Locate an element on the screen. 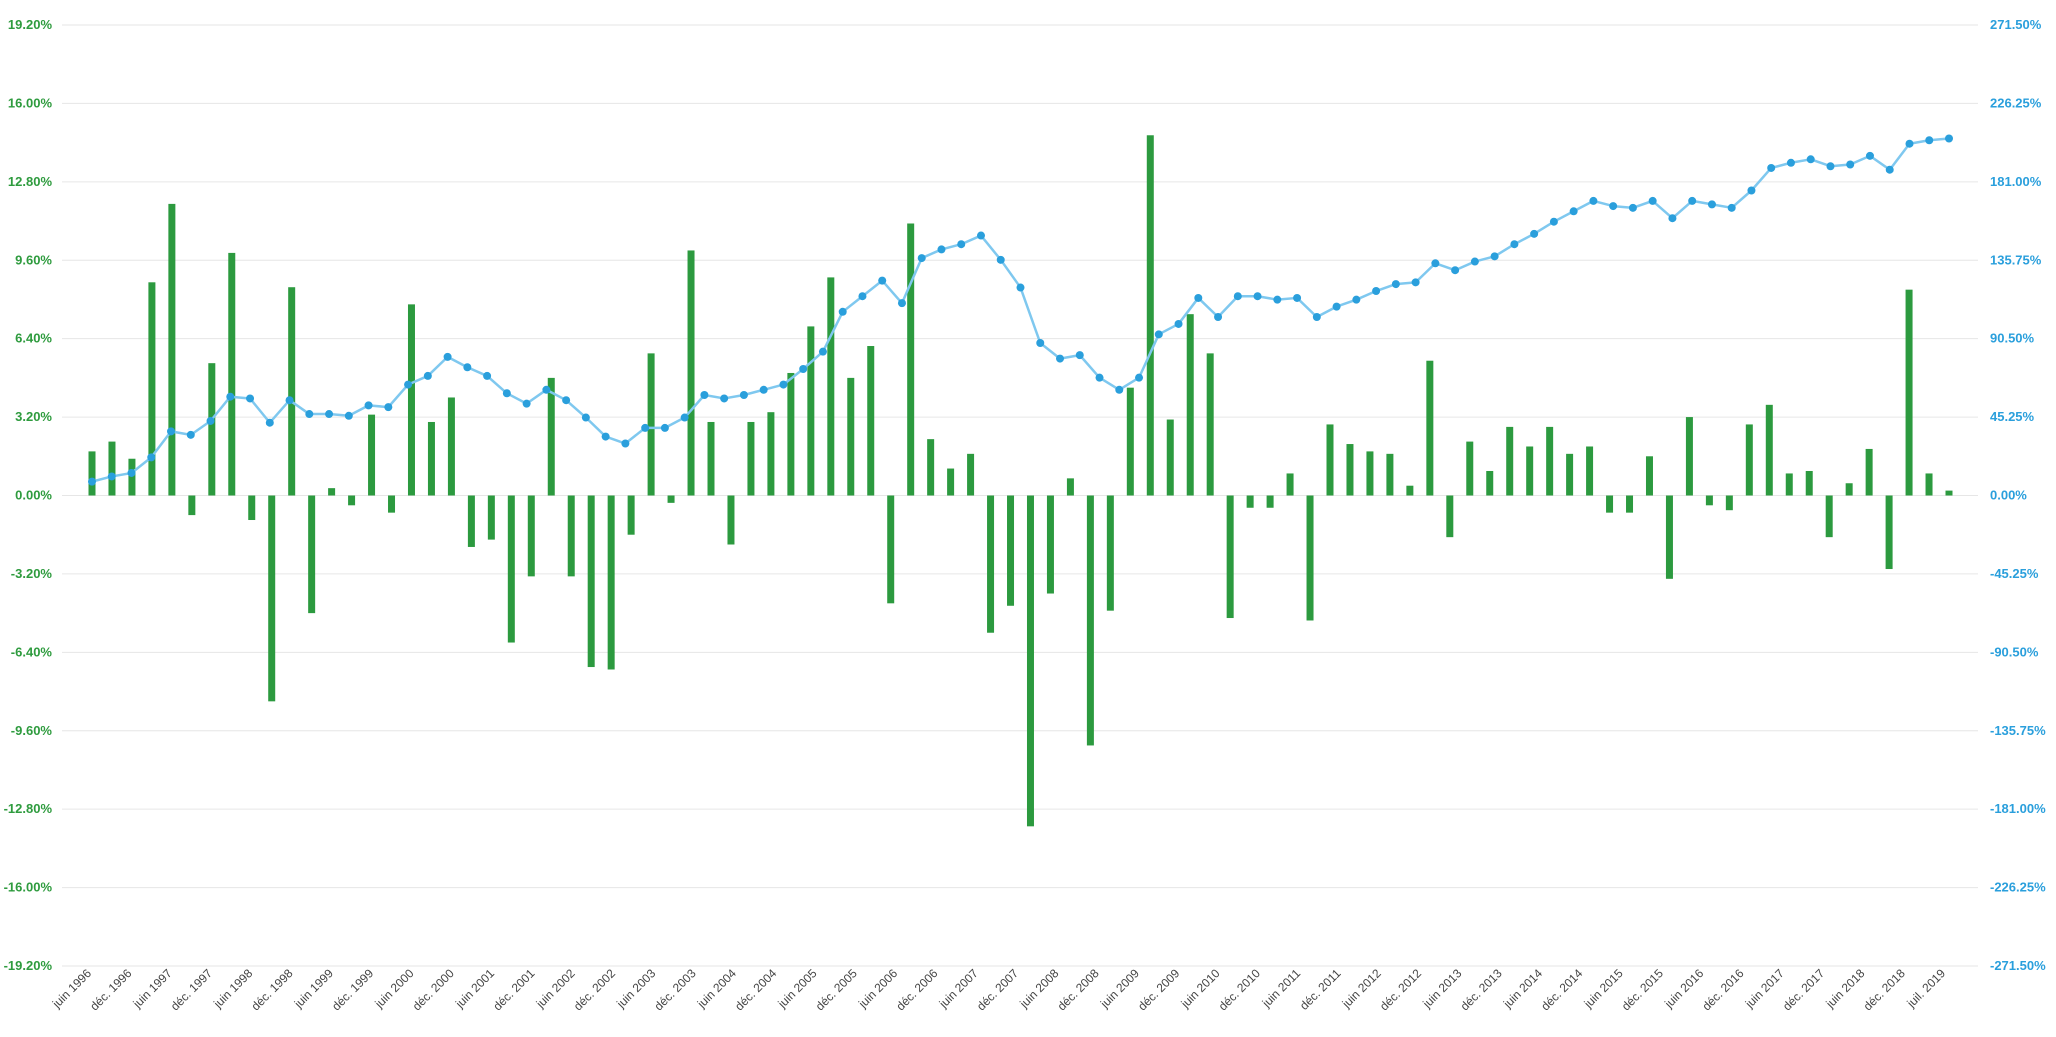 The height and width of the screenshot is (1037, 2056). left-tick-label: 3.20% is located at coordinates (33, 416).